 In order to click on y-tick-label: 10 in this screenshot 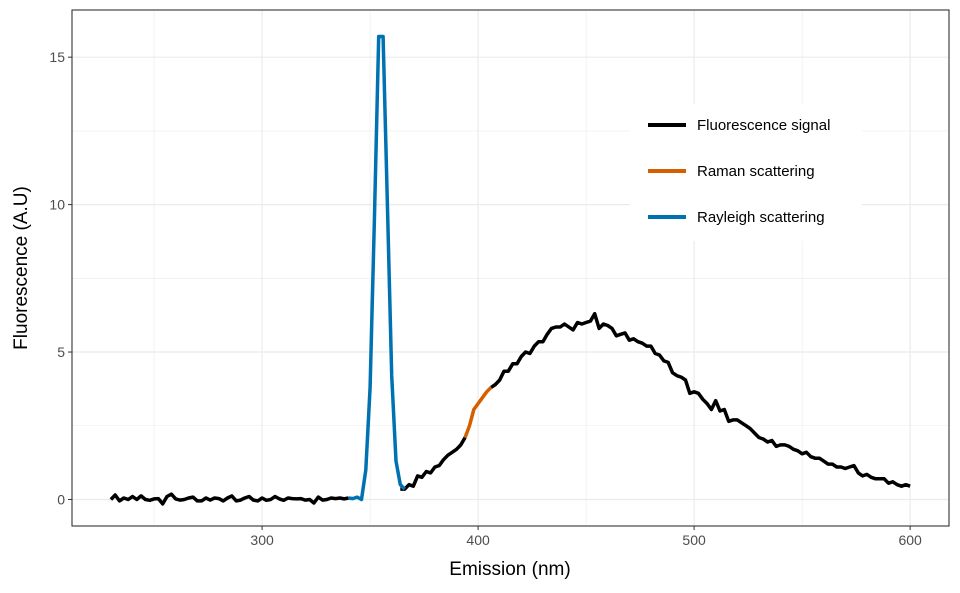, I will do `click(57, 205)`.